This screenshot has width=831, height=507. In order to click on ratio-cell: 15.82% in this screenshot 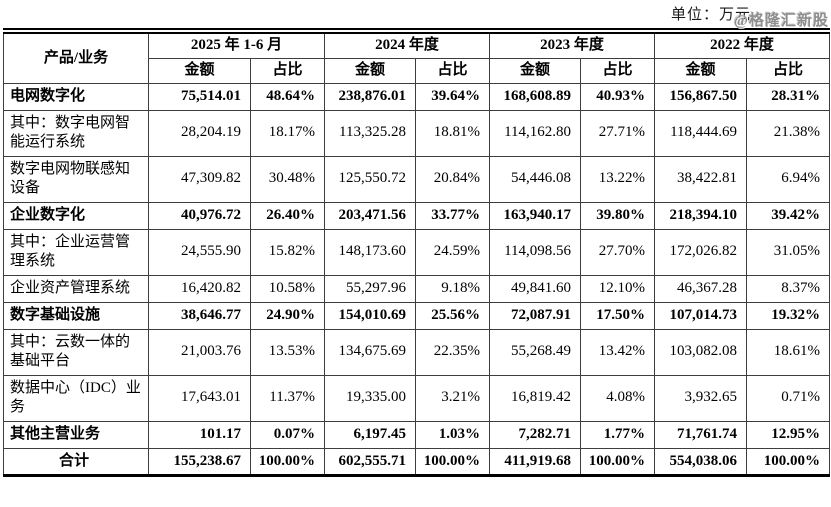, I will do `click(287, 252)`.